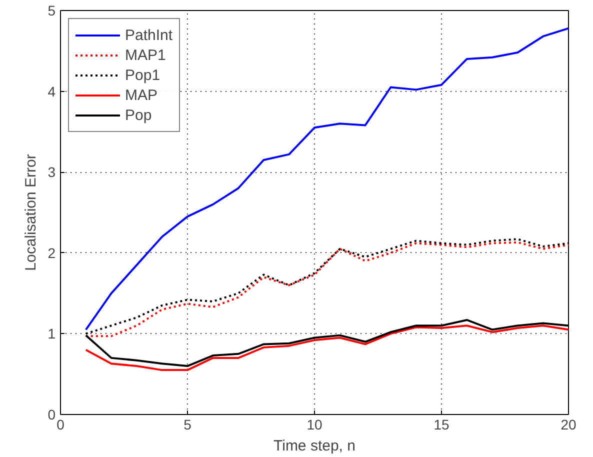 This screenshot has width=593, height=457. Describe the element at coordinates (52, 91) in the screenshot. I see `y-tick-label: 4` at that location.